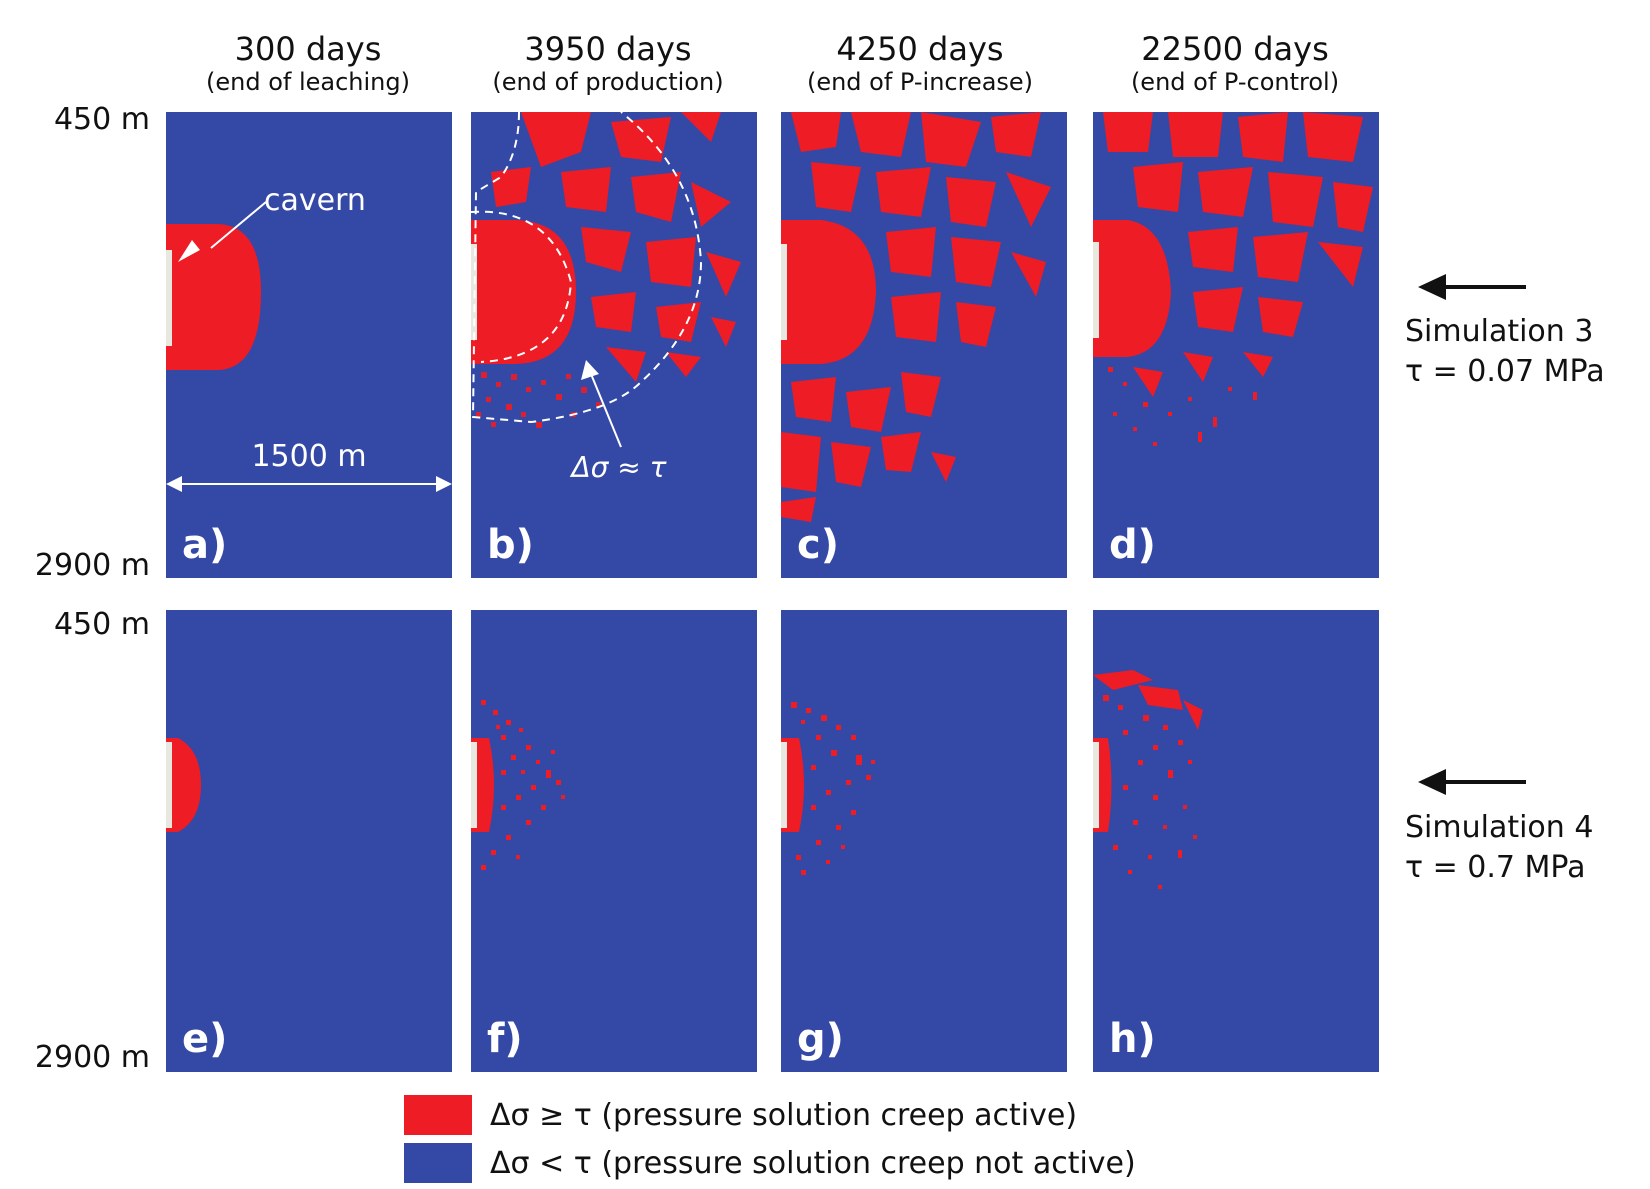 Image resolution: width=1650 pixels, height=1189 pixels. I want to click on panel-b-map: Δσ ≈ τ, so click(606, 298).